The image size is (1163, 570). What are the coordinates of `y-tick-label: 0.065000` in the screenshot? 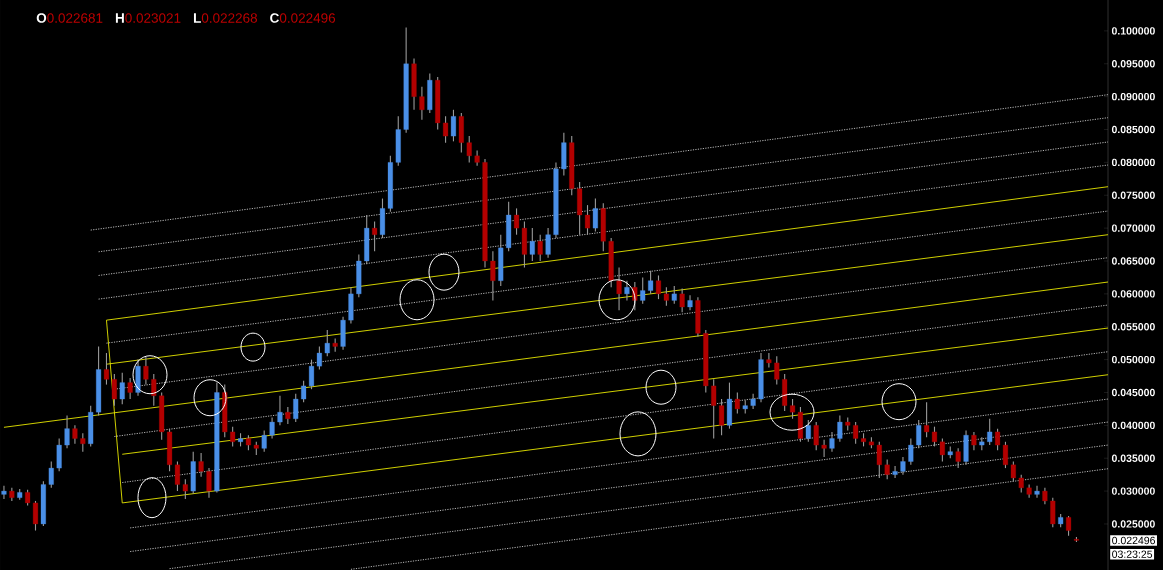 It's located at (1133, 261).